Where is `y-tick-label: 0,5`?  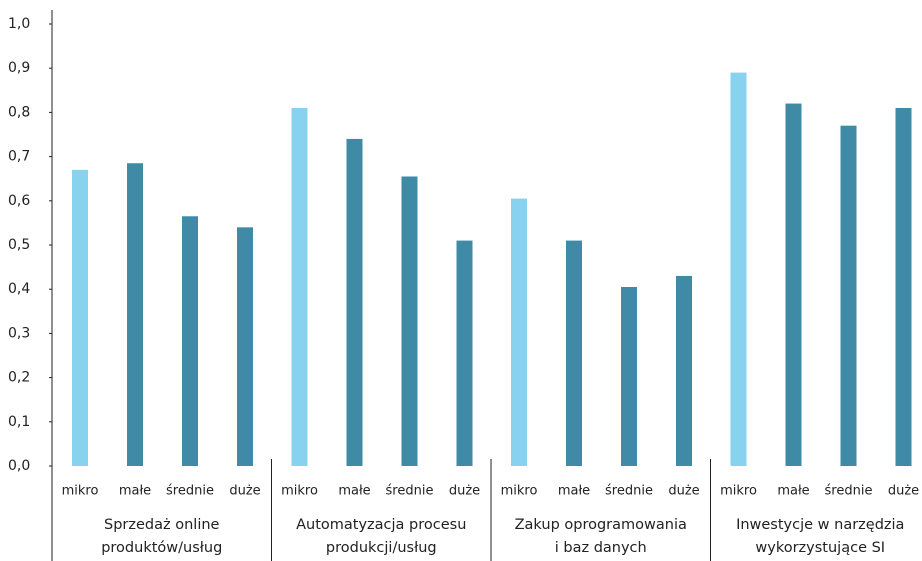 y-tick-label: 0,5 is located at coordinates (19, 245).